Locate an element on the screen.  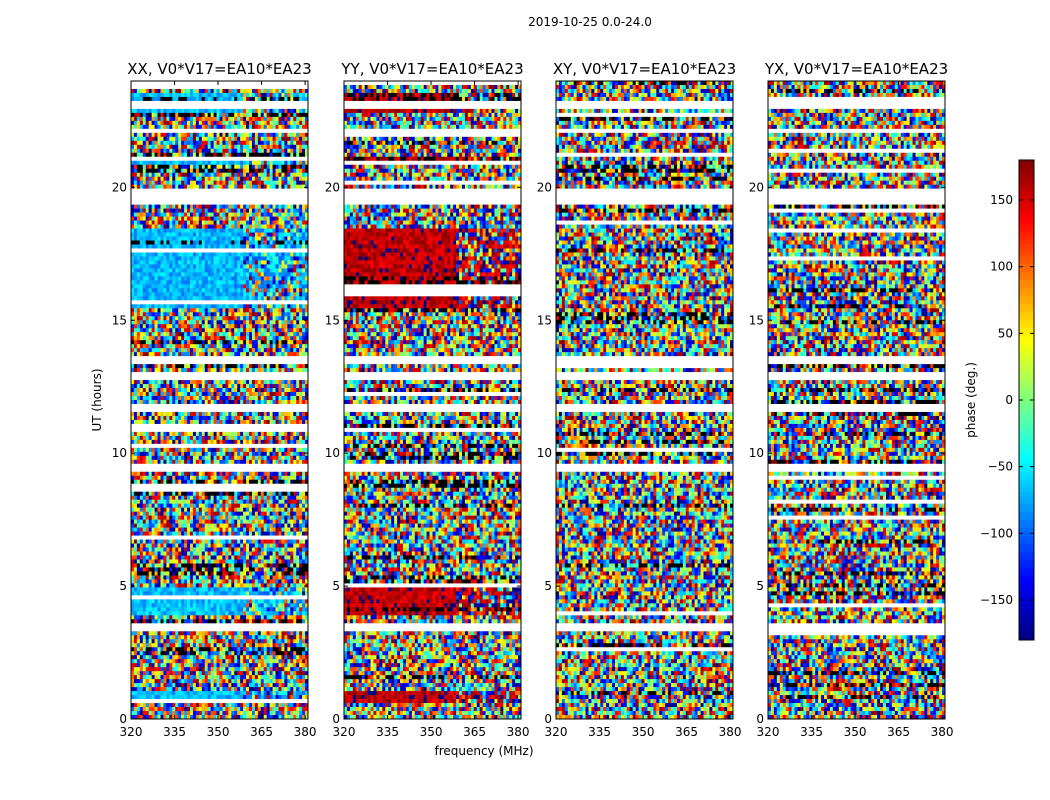
colorbar-tick-label: 0 is located at coordinates (1009, 400).